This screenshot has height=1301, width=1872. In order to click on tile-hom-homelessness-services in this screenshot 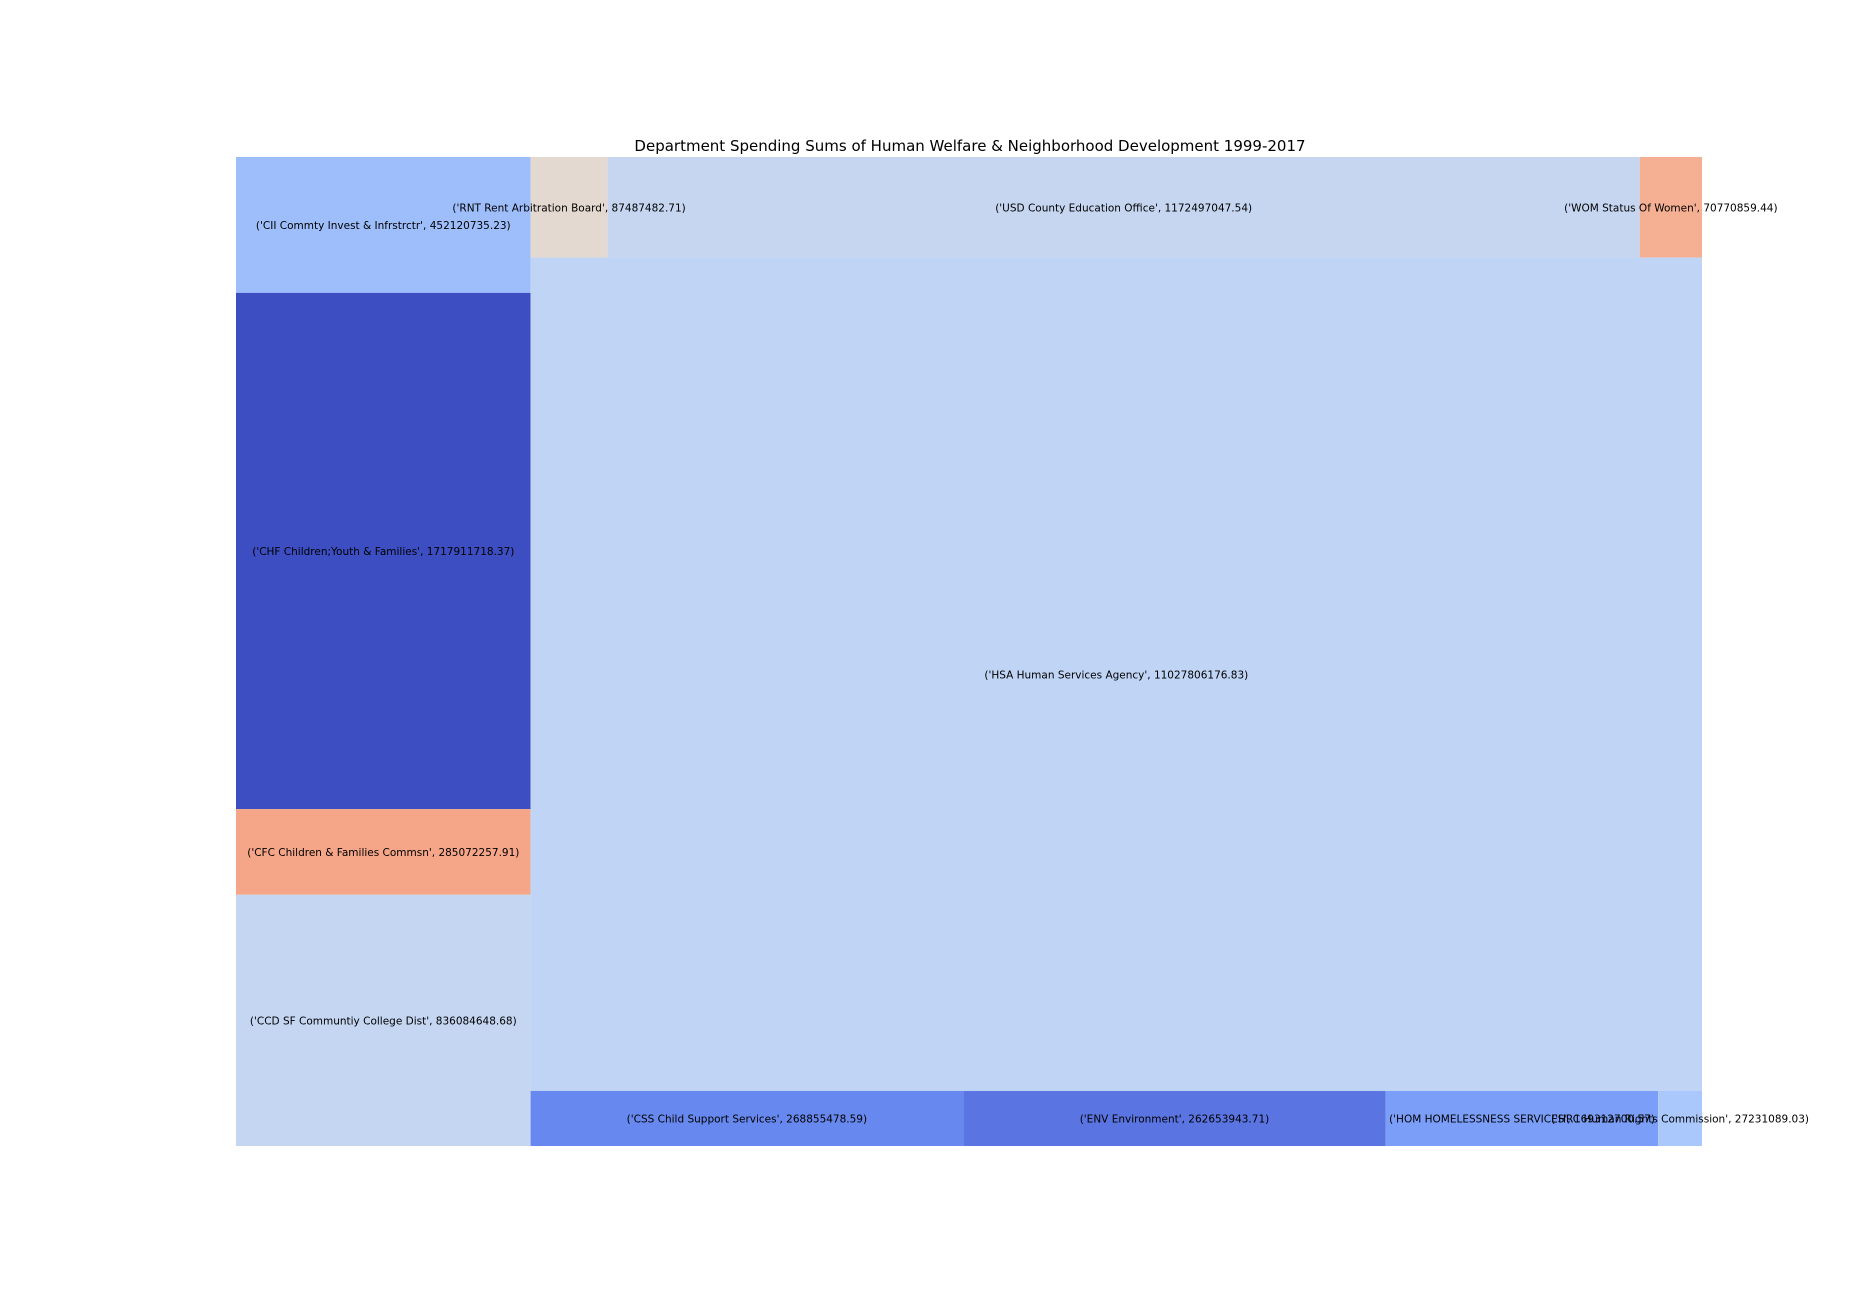, I will do `click(1522, 1118)`.